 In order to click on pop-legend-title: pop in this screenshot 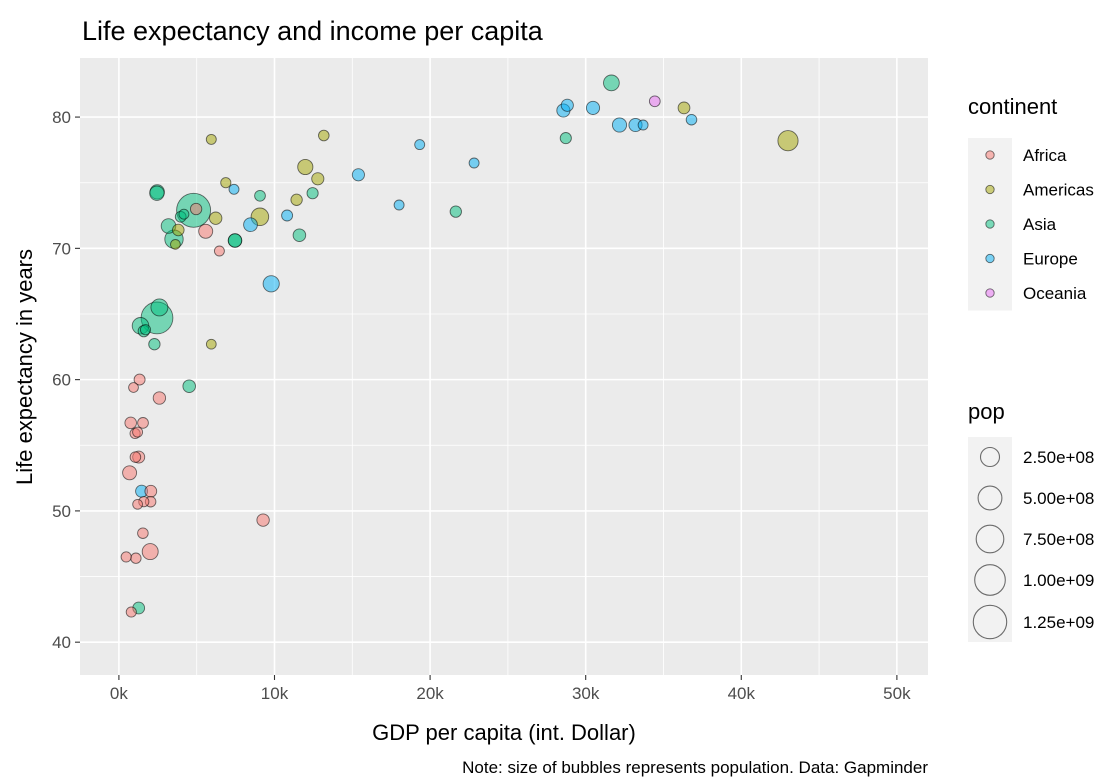, I will do `click(986, 411)`.